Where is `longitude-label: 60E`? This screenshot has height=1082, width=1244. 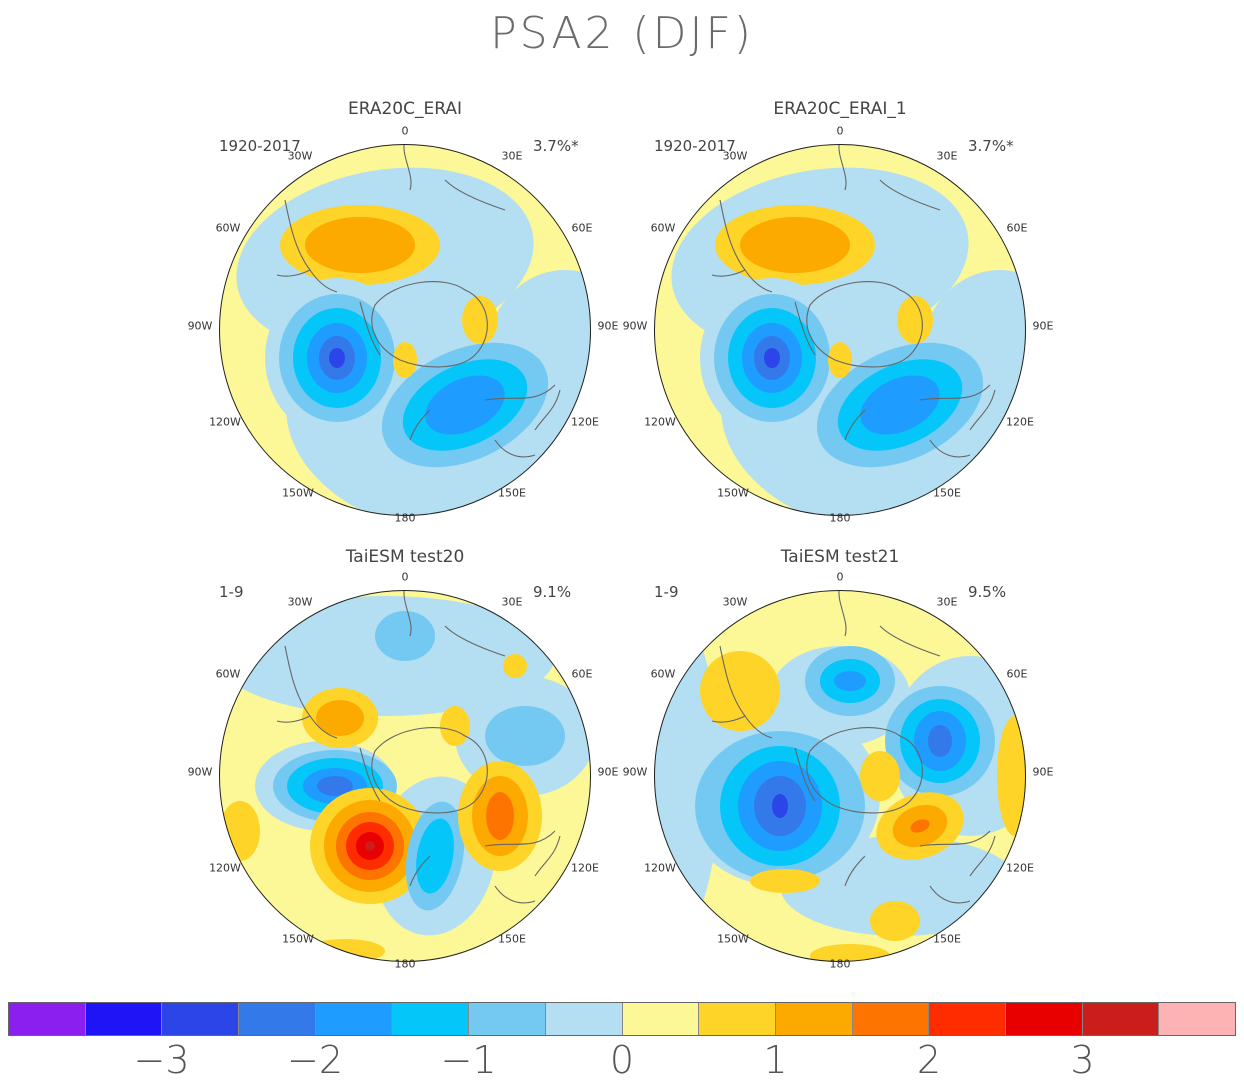
longitude-label: 60E is located at coordinates (1017, 674).